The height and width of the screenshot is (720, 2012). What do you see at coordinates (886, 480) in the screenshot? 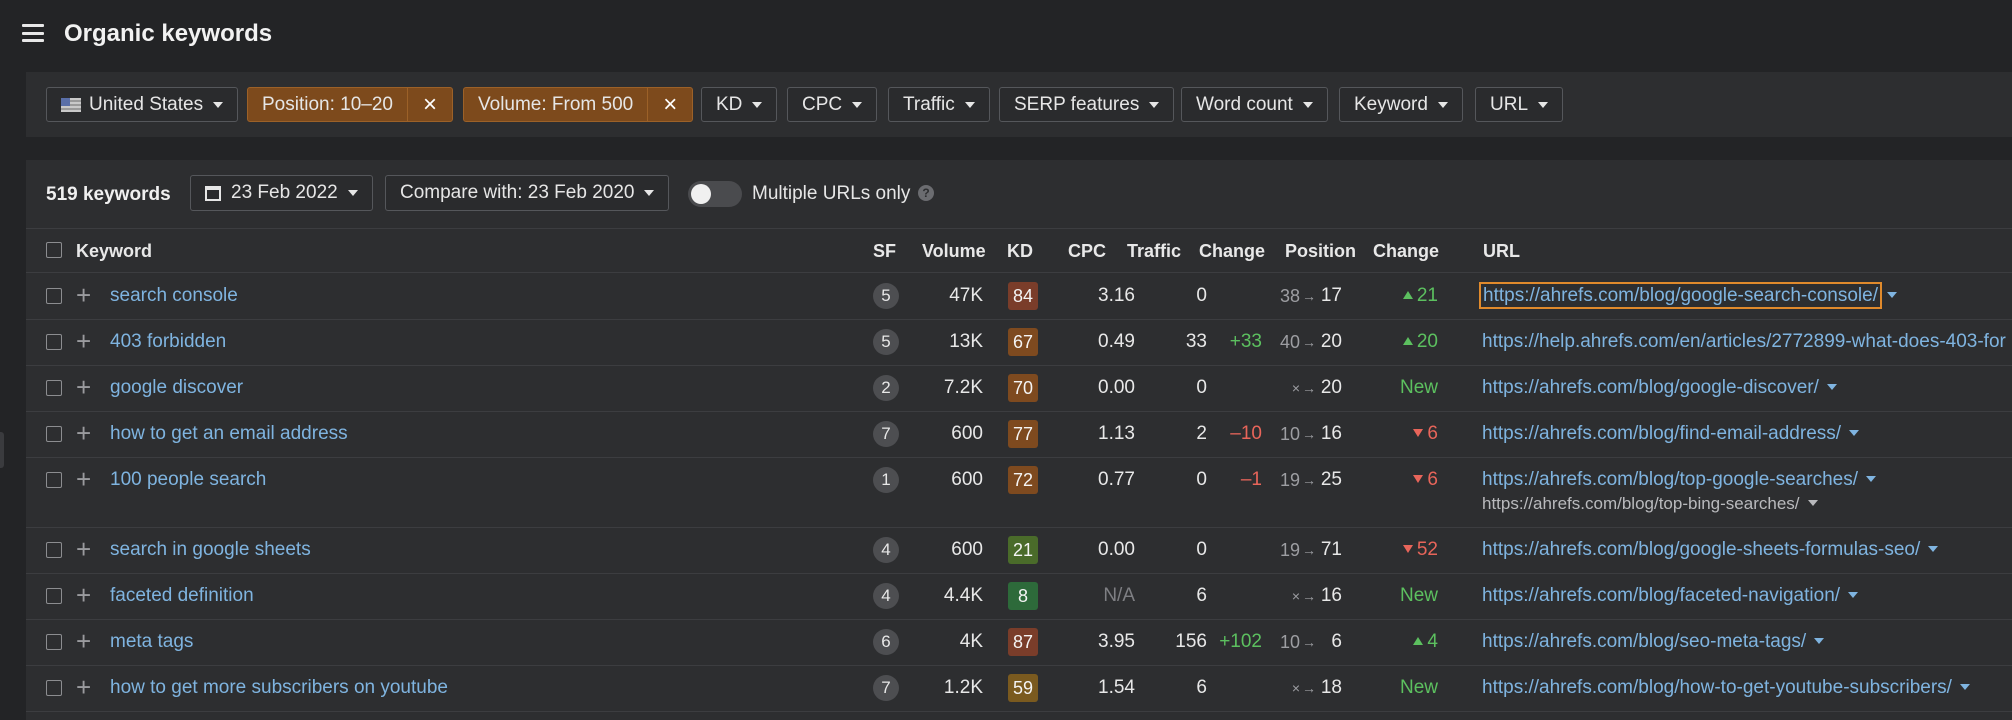
I see `serp-features-badge: 1` at bounding box center [886, 480].